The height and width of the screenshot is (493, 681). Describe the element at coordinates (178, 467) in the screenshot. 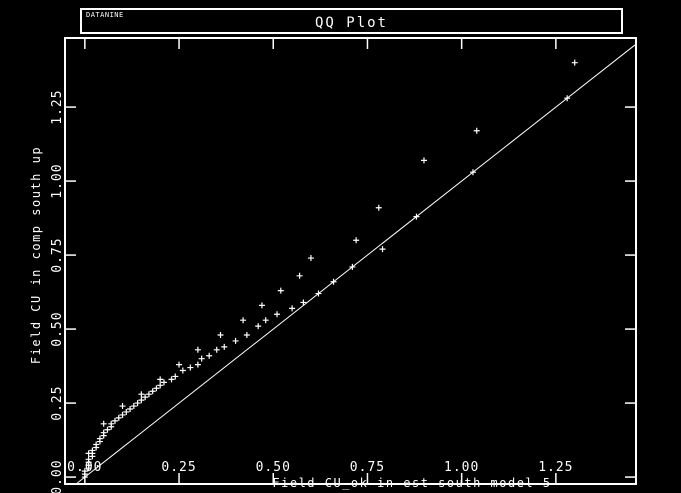

I see `x-tick-label: 0.25` at that location.